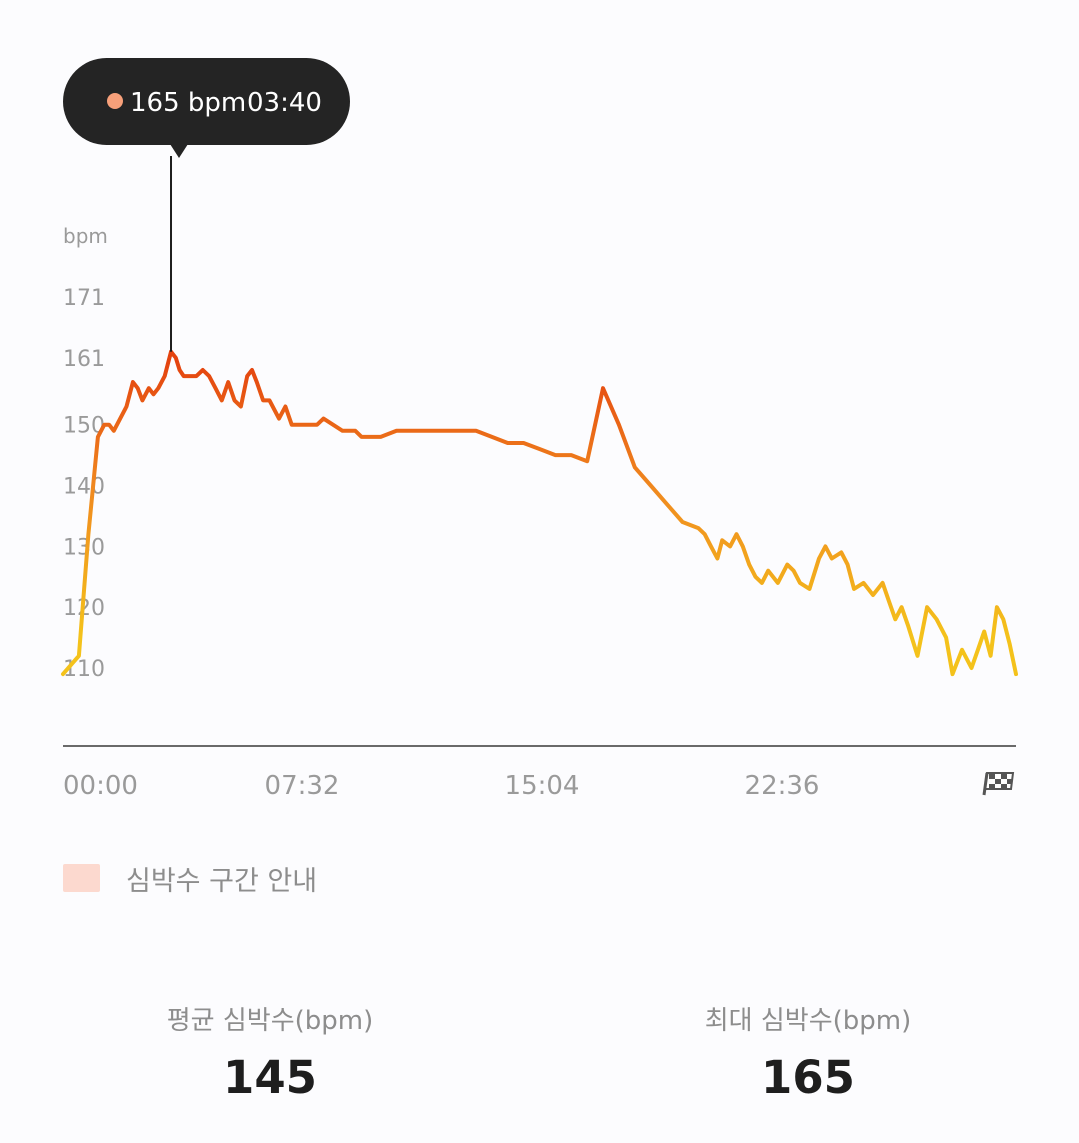 The image size is (1079, 1143). I want to click on x-tick-label: 15:04, so click(542, 786).